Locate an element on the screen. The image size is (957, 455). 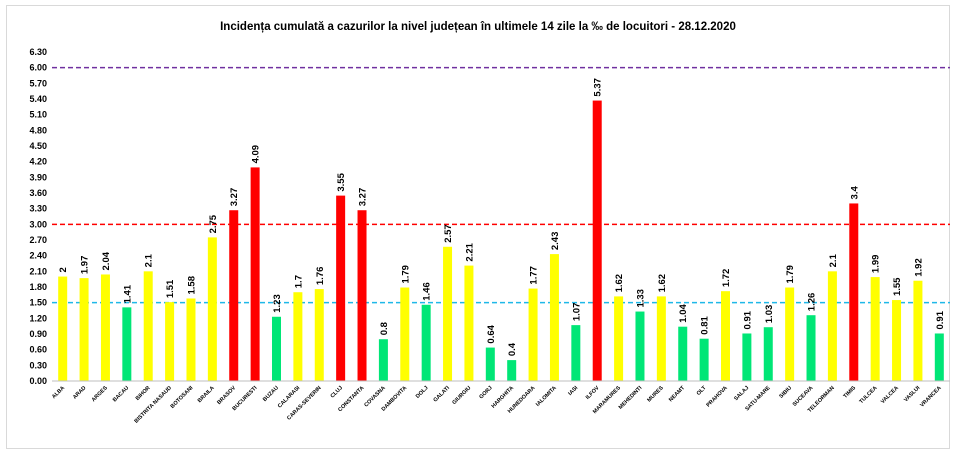
y-tick-label: 0.90 is located at coordinates (38, 334).